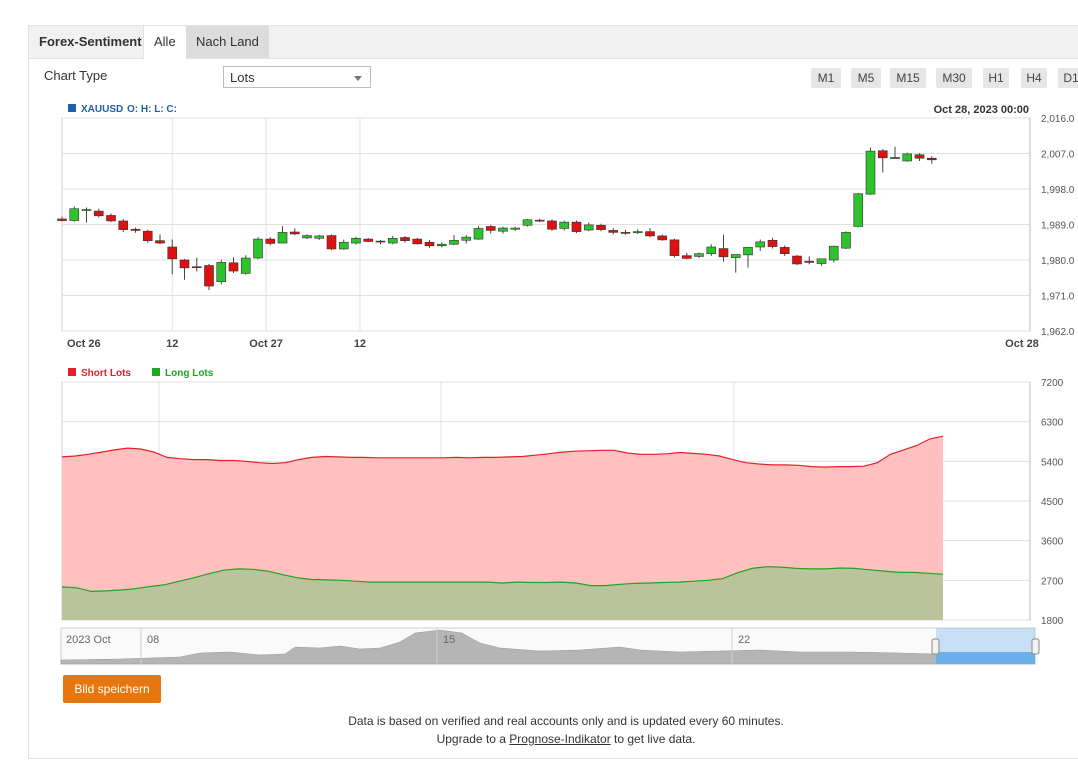 The height and width of the screenshot is (762, 1078). I want to click on footer-upgrade-pre: Upgrade to a, so click(473, 739).